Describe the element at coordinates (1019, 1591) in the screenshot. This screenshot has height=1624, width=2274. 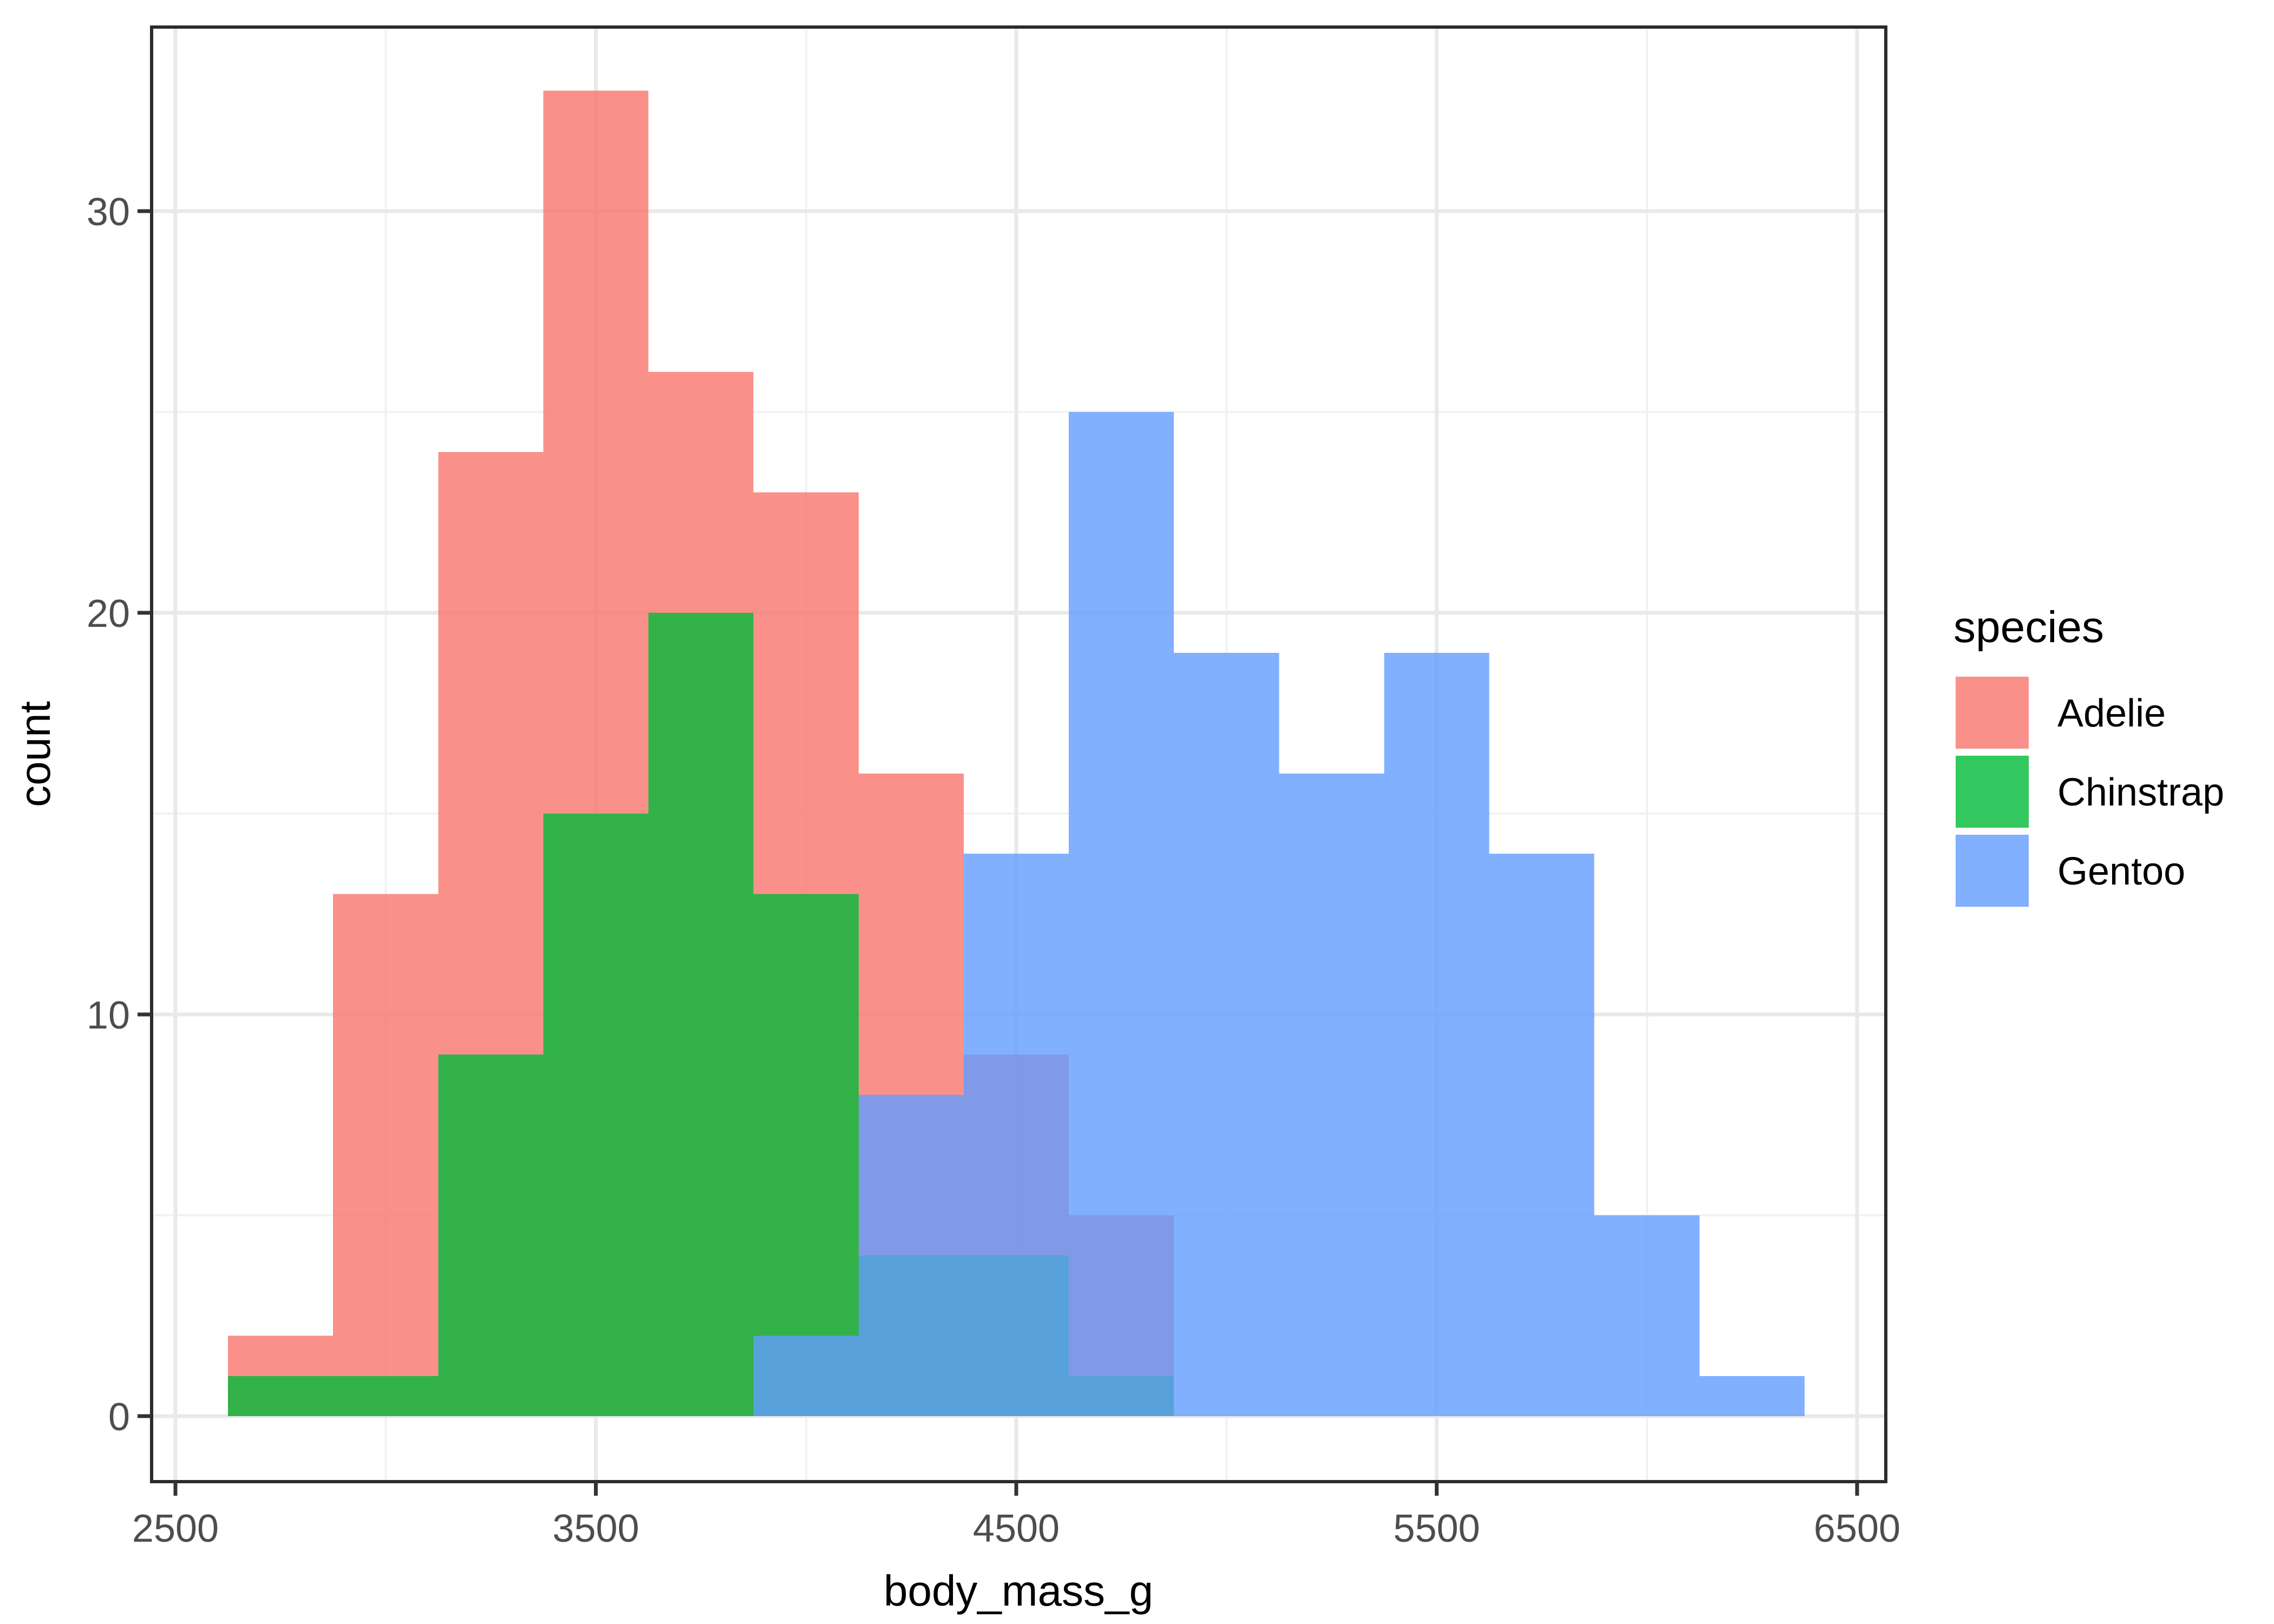
I see `x-axis-title: body_mass_g` at that location.